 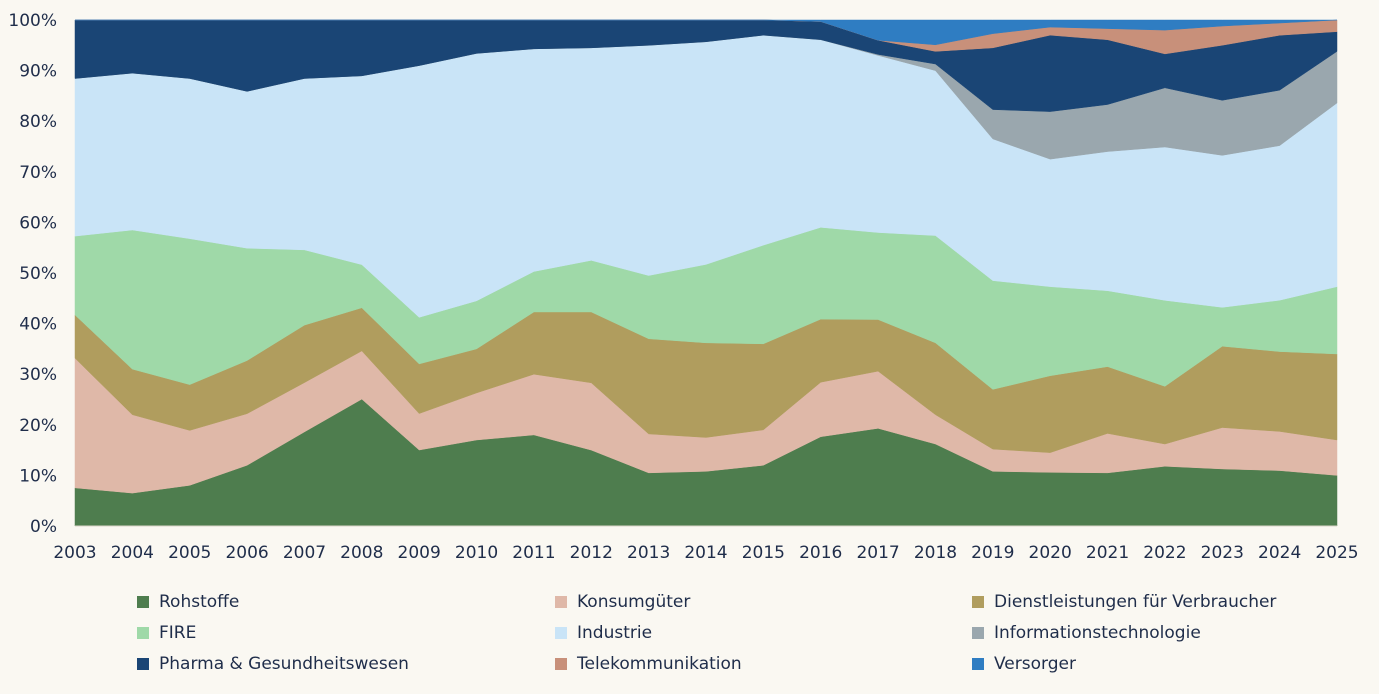 I want to click on x-tick-label: 2014, so click(x=705, y=553).